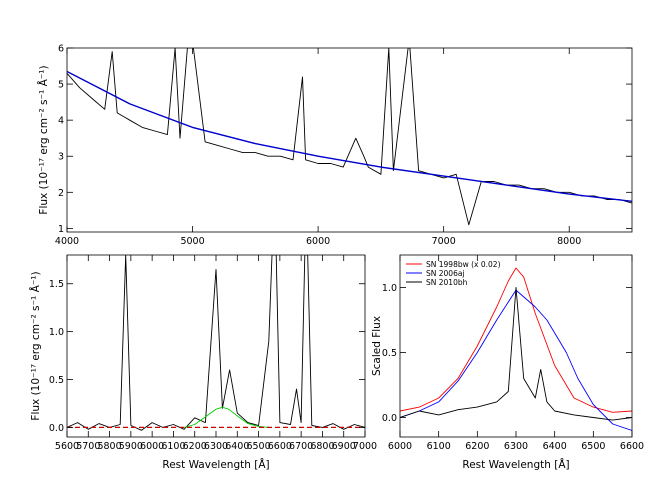 The image size is (665, 490). Describe the element at coordinates (61, 85) in the screenshot. I see `y-tick-label: 5` at that location.